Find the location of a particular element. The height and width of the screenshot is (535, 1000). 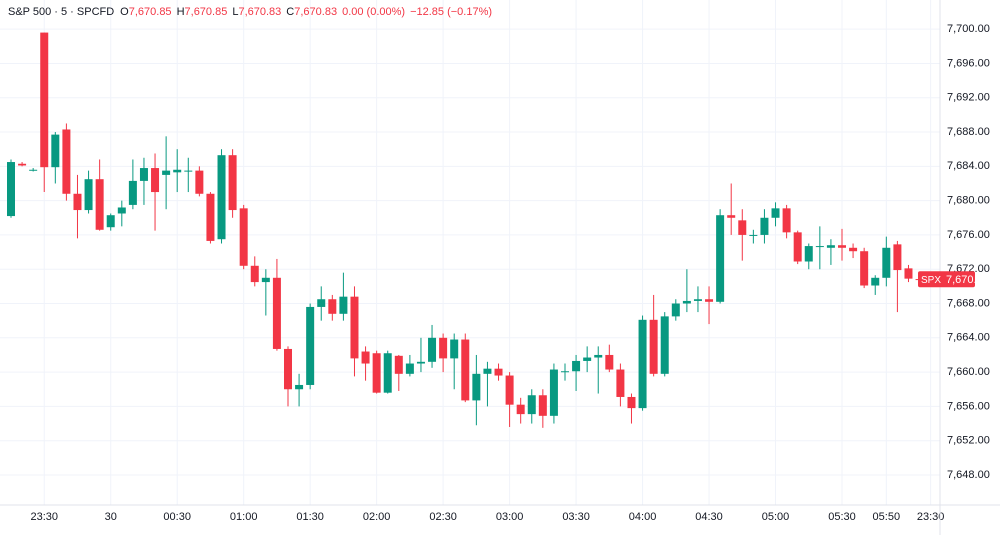

y-tick-label: 7,656.00 is located at coordinates (968, 406).